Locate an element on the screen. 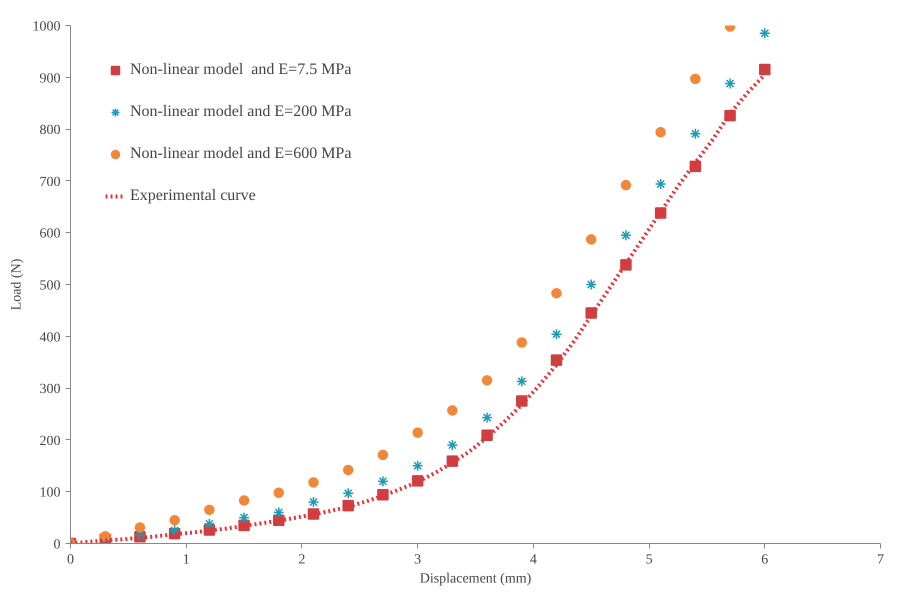 The image size is (903, 602). x-tick-label: 0 is located at coordinates (70, 560).